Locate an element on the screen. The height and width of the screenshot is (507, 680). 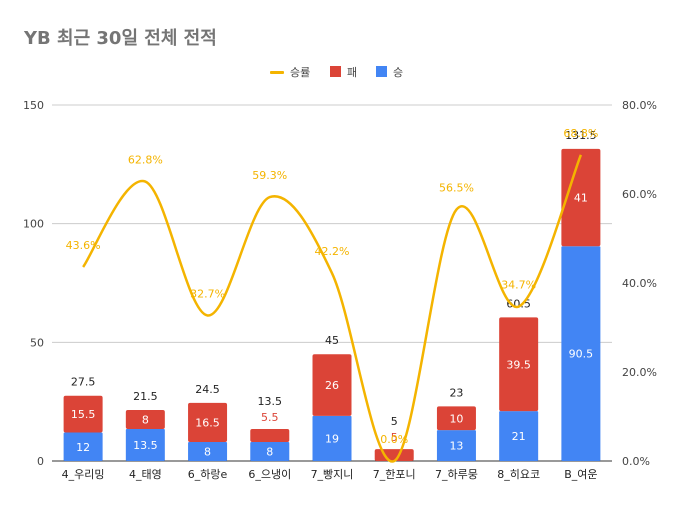
legend-label: 승 is located at coordinates (398, 72).